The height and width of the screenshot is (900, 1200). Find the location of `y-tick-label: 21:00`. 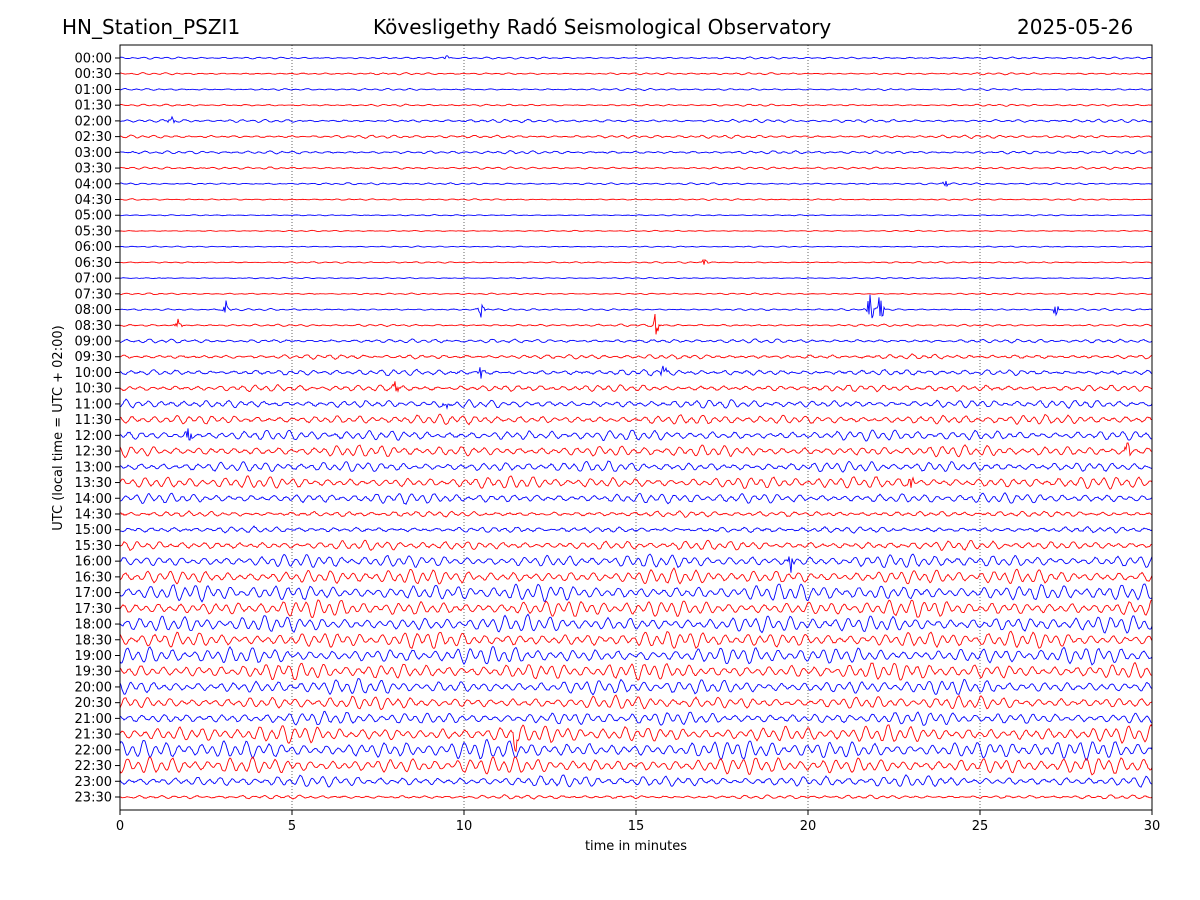

y-tick-label: 21:00 is located at coordinates (93, 719).